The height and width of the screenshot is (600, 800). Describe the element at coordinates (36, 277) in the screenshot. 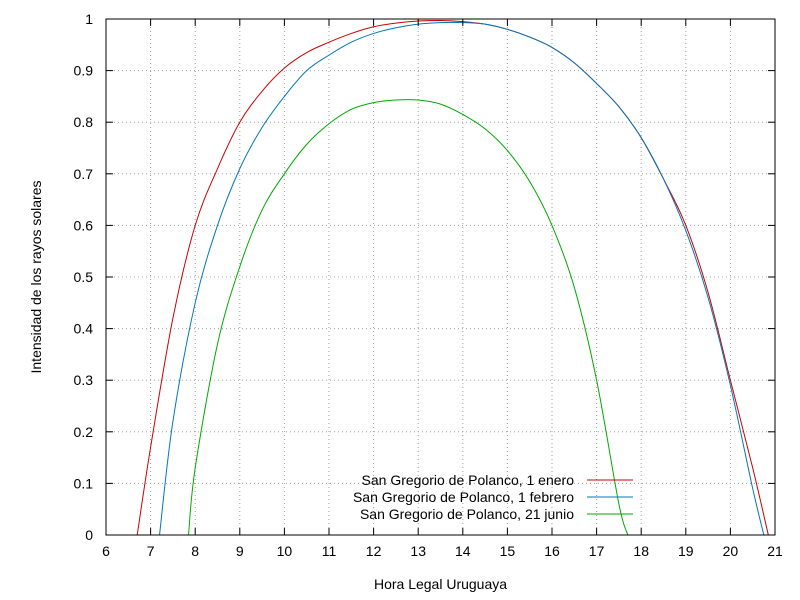

I see `y-axis-title: Intensidad de los rayos solares` at that location.